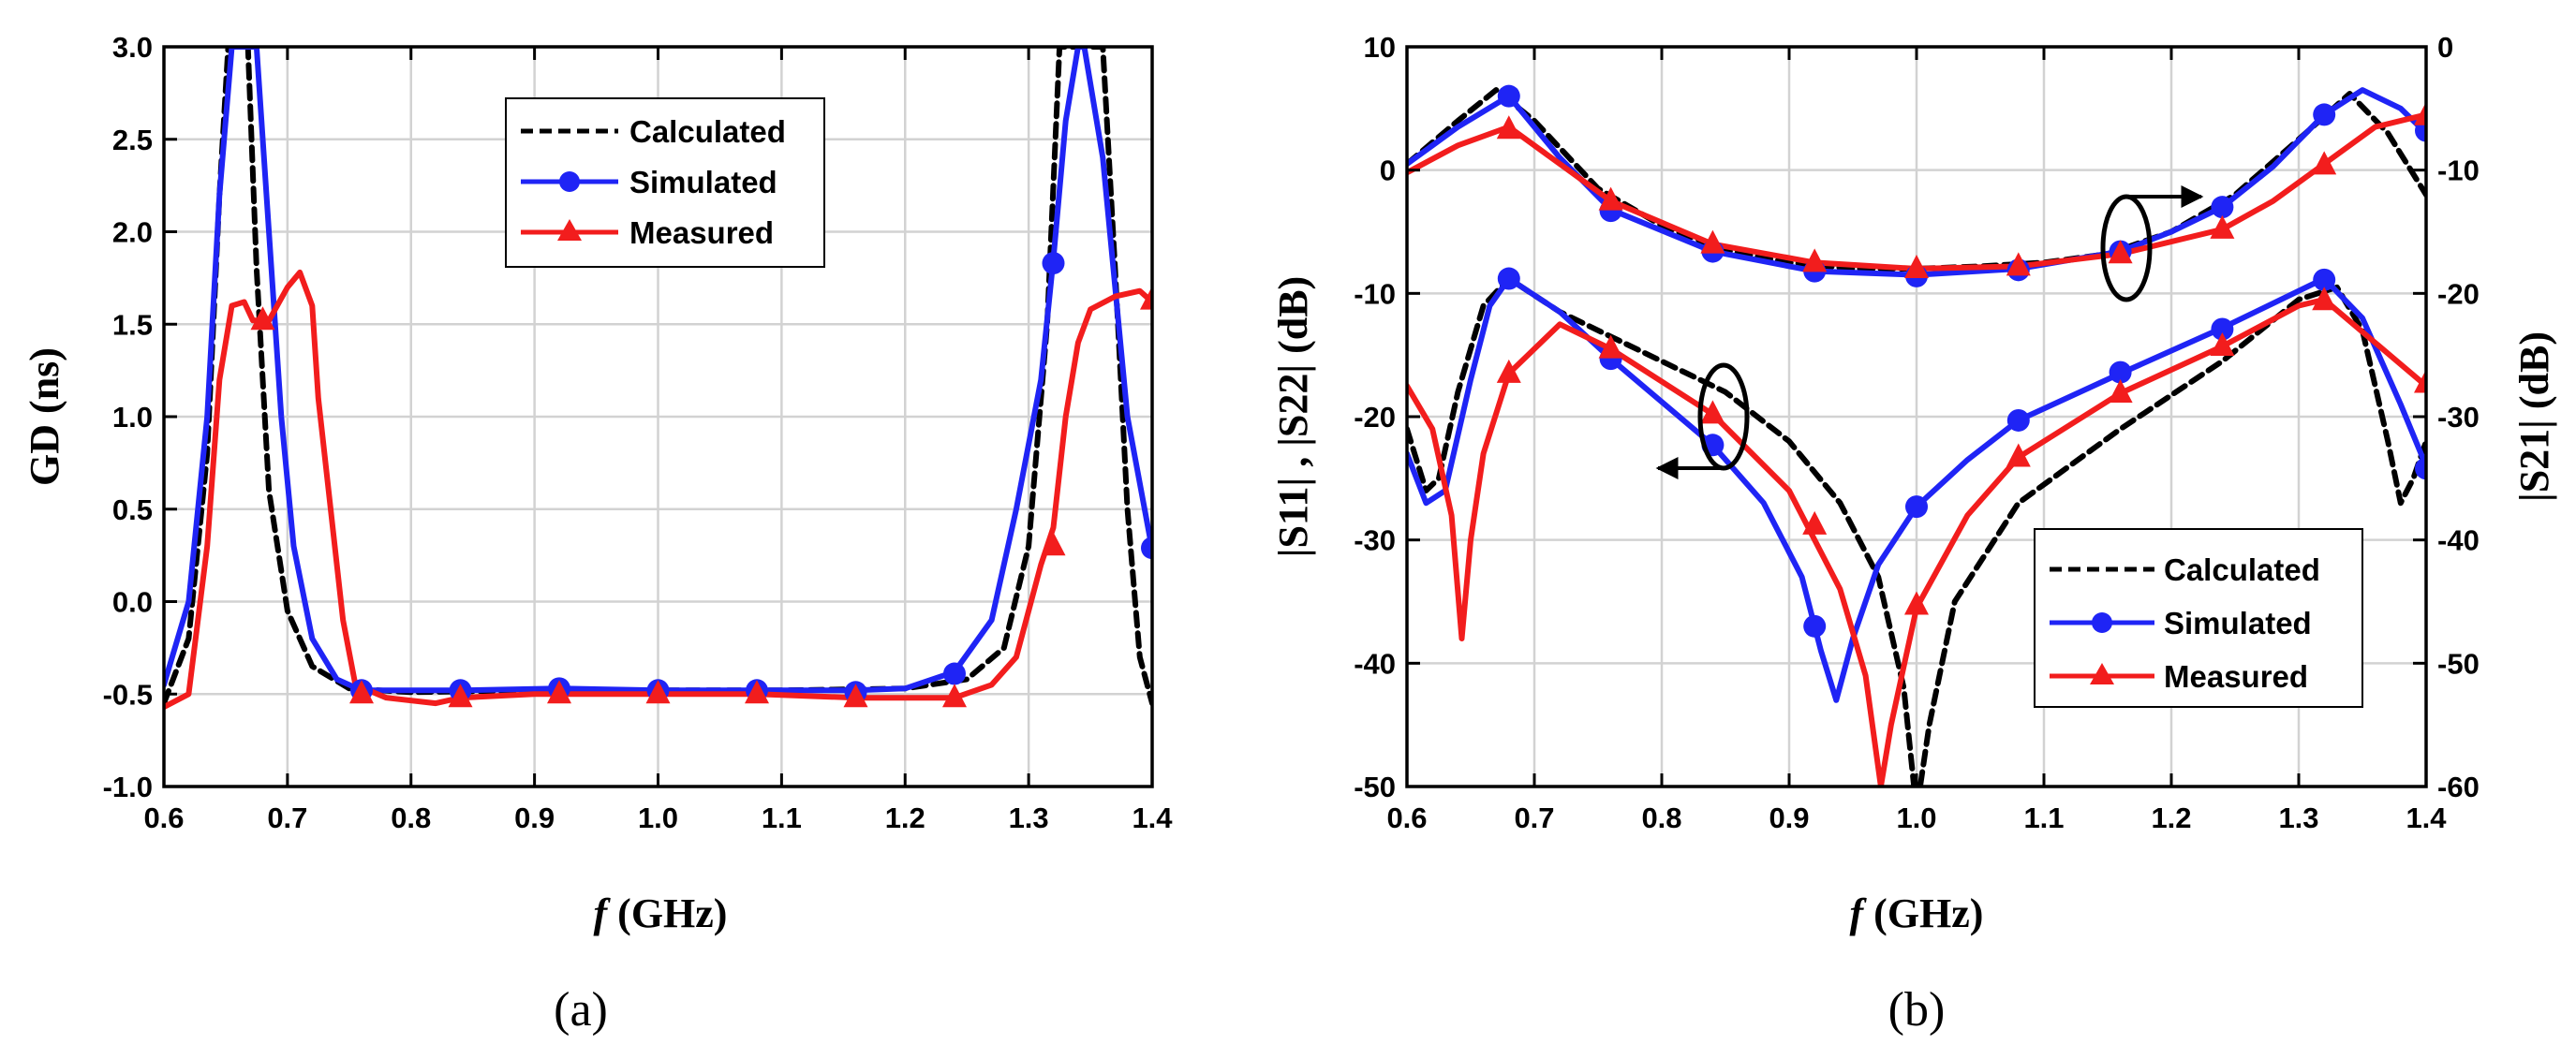  What do you see at coordinates (1534, 818) in the screenshot?
I see `x-tick-label-b-1: 0.7` at bounding box center [1534, 818].